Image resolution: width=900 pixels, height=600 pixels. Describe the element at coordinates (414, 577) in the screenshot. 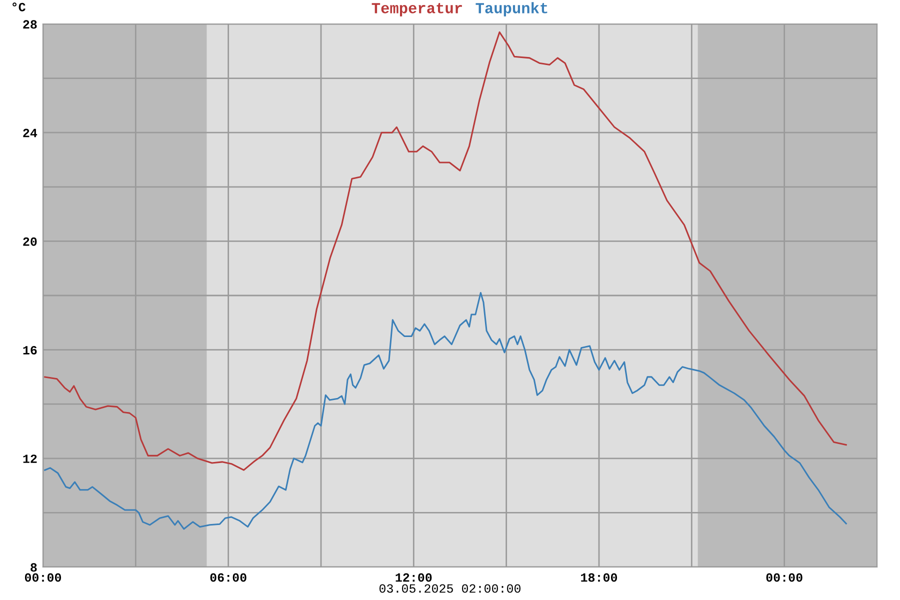

I see `x-tick-label: 12:00` at that location.